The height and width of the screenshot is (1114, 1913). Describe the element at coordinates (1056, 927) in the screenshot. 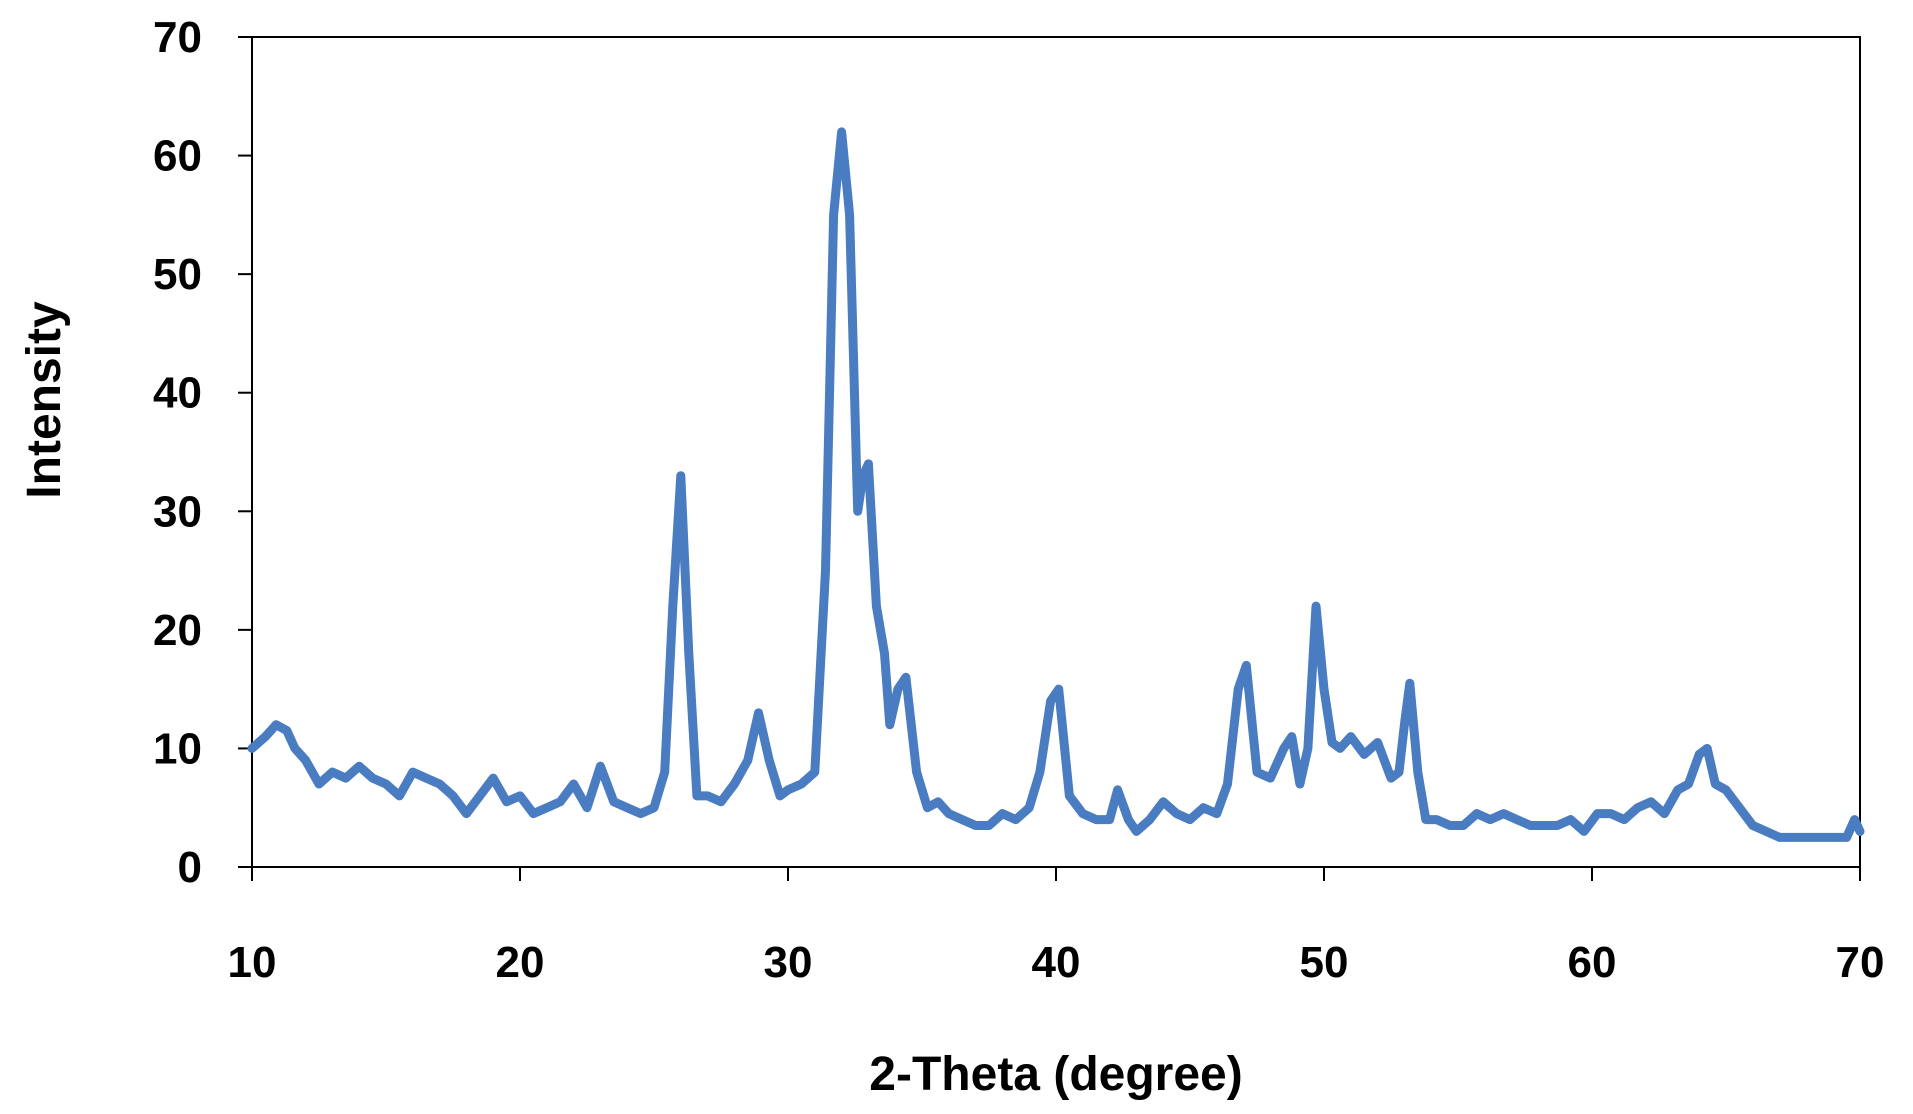

I see `x-axis-ticks: 10 20 30 40 50 60 70` at that location.